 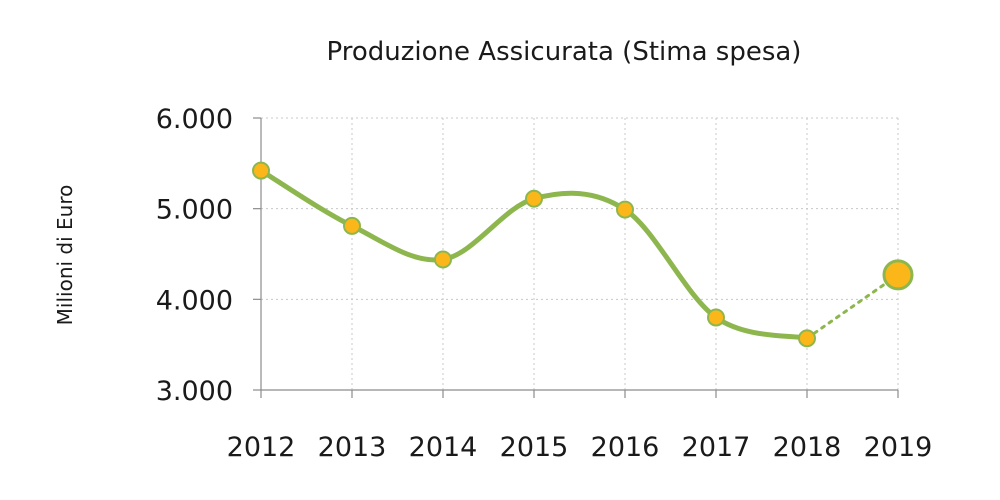 What do you see at coordinates (534, 447) in the screenshot?
I see `x-tick-label: 2015` at bounding box center [534, 447].